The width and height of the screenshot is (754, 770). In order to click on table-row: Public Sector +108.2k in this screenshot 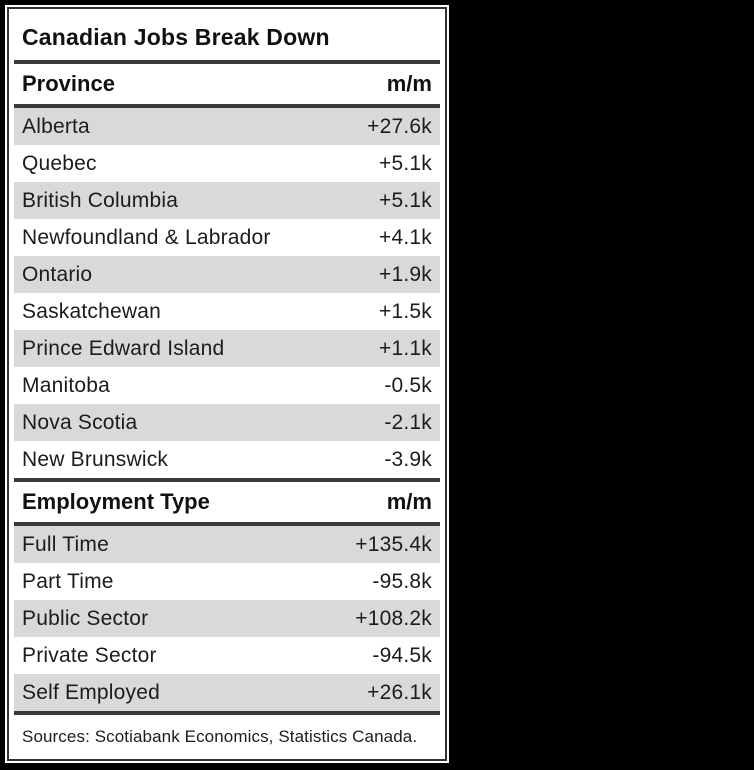, I will do `click(227, 618)`.